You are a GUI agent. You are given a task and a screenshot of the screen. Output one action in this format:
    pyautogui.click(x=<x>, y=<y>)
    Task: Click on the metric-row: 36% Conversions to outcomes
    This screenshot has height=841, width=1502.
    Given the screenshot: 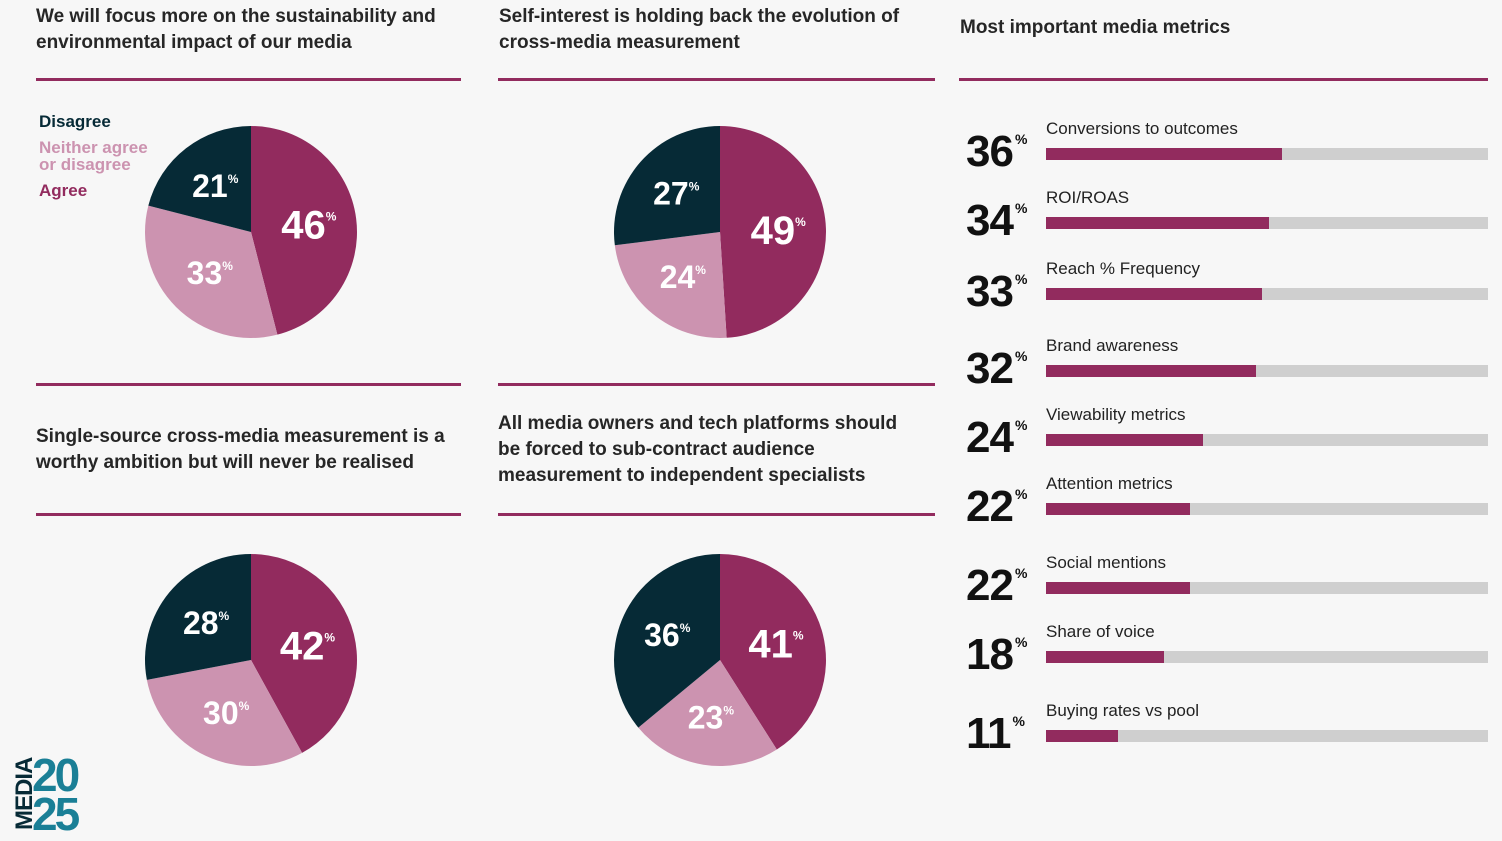 What is the action you would take?
    pyautogui.click(x=1228, y=149)
    